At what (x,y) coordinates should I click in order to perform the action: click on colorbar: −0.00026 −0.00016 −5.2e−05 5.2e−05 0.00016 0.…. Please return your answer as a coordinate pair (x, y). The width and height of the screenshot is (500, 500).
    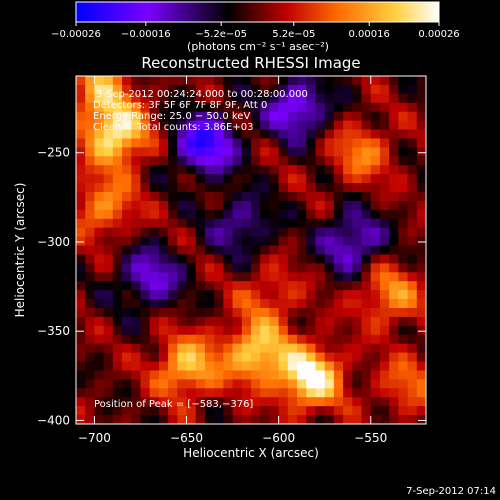
    Looking at the image, I should click on (255, 27).